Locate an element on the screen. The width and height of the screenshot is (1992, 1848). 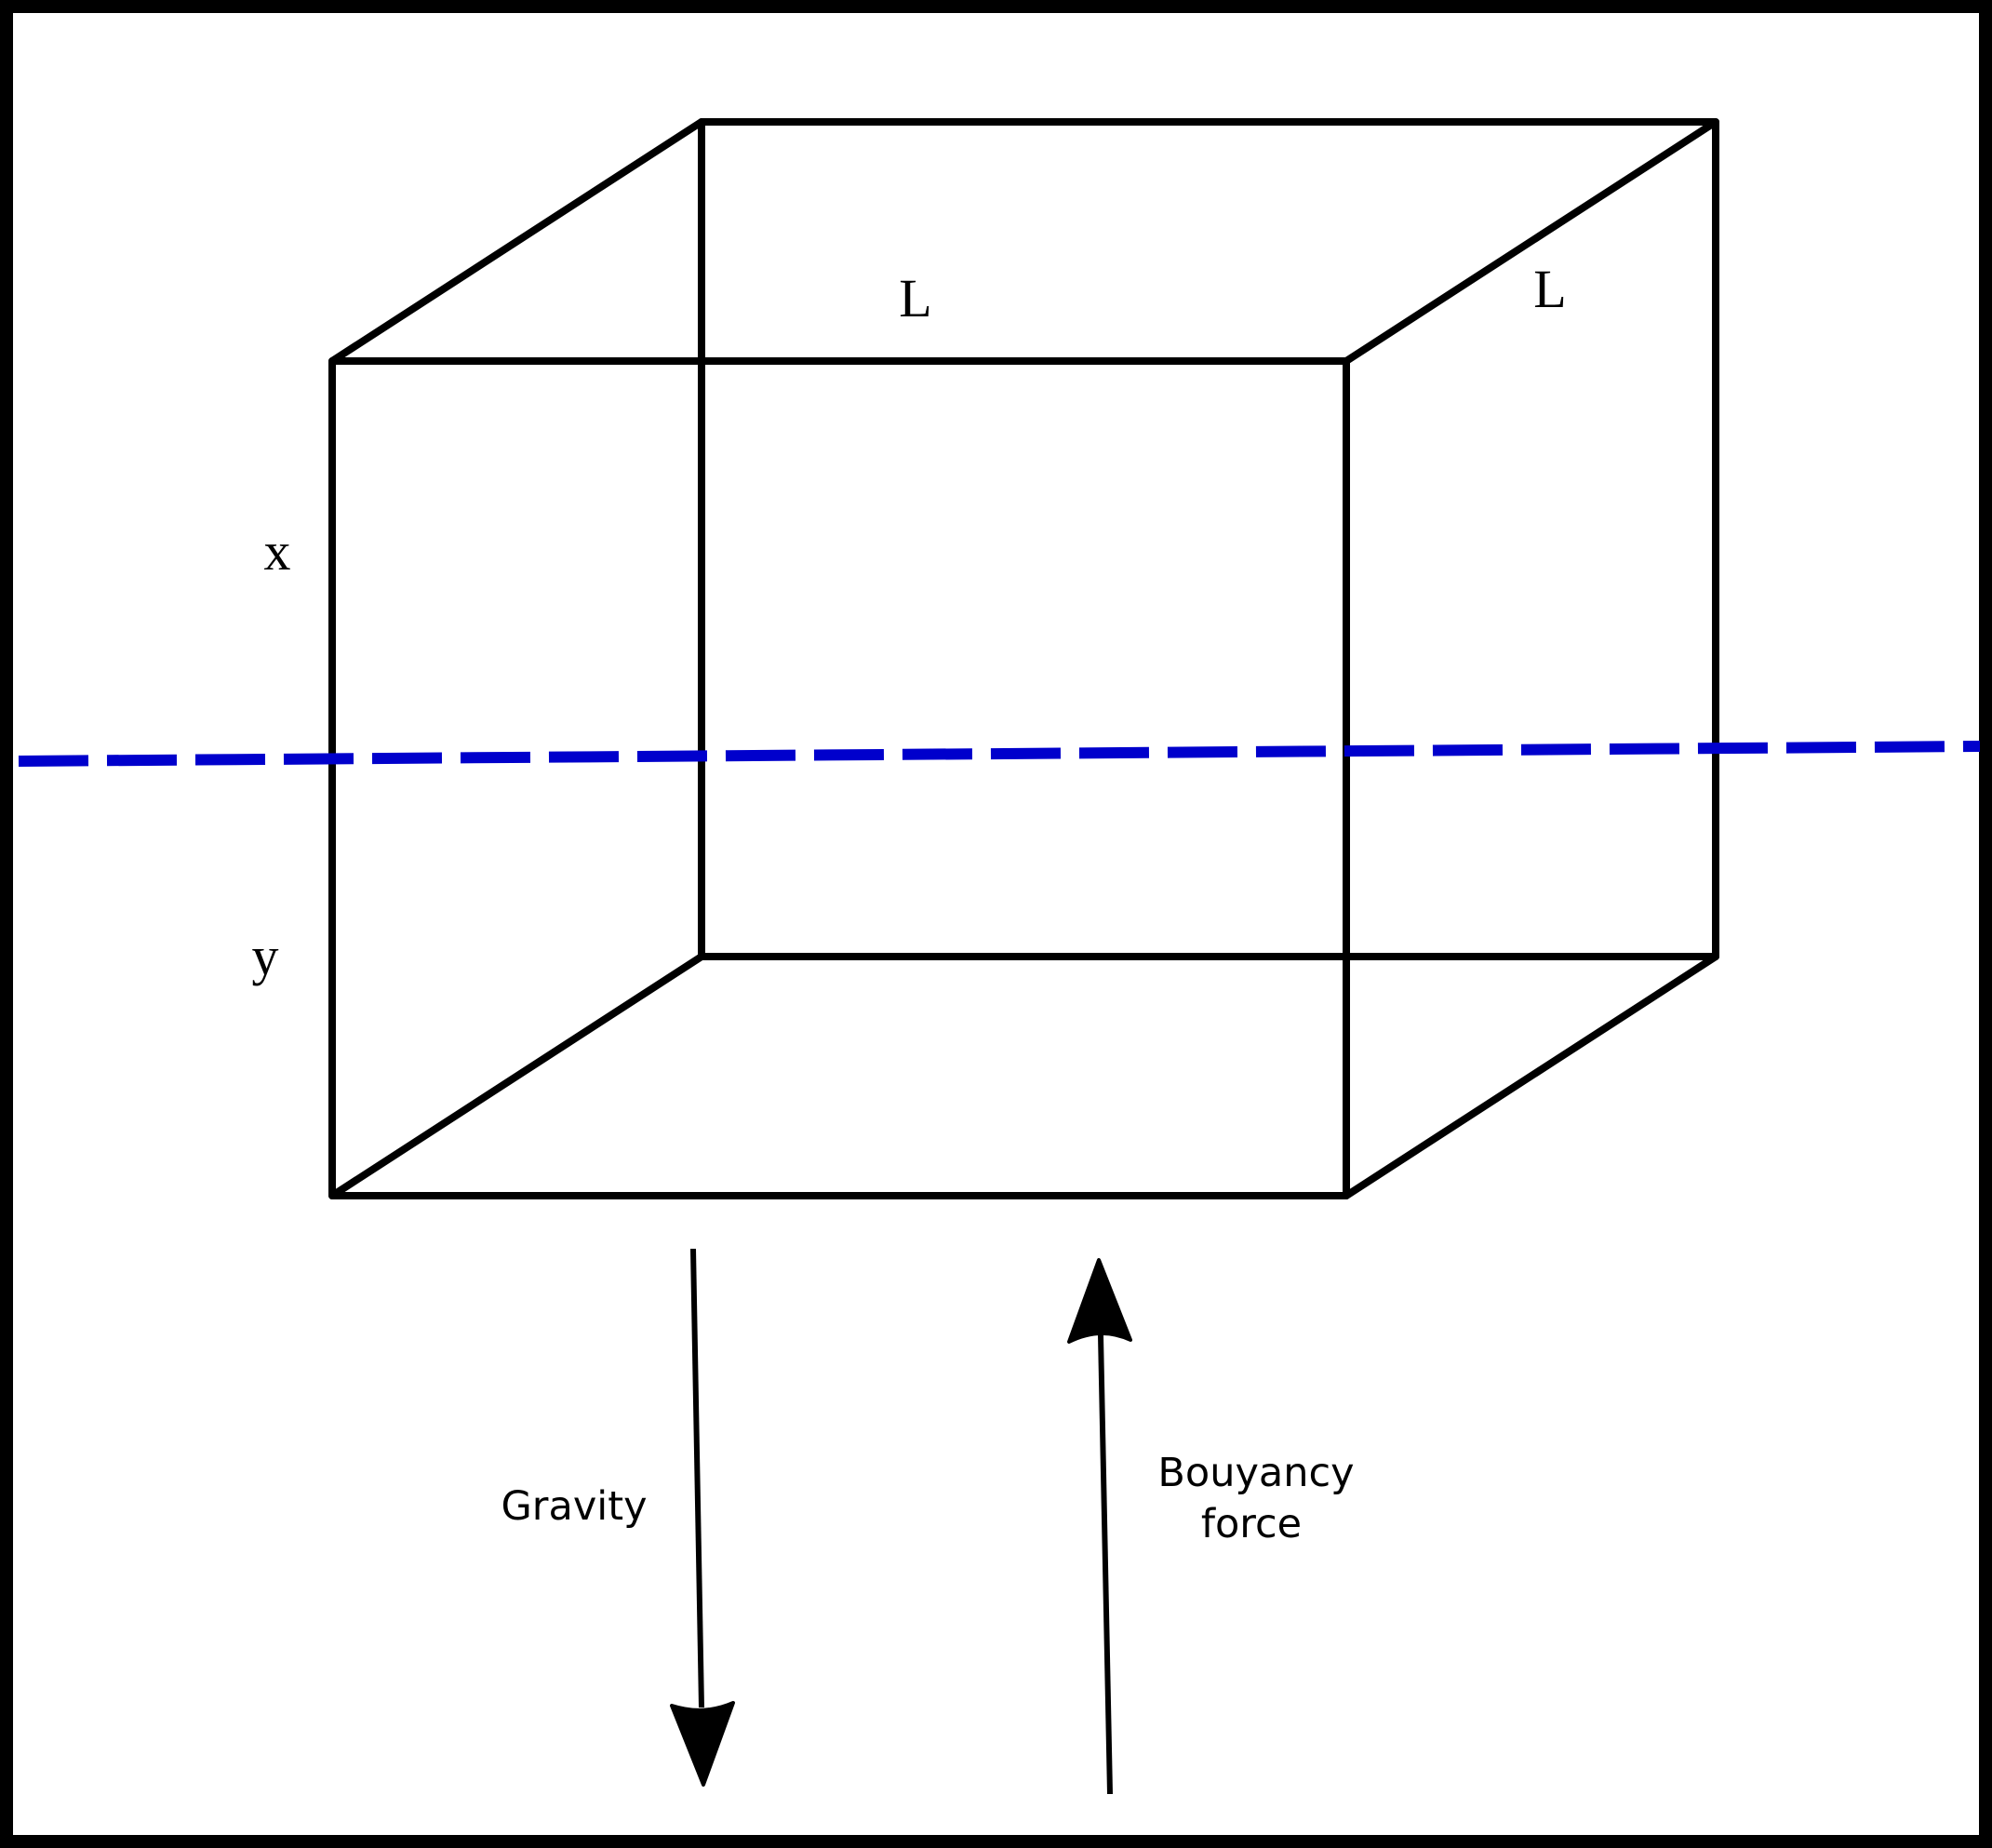
cube-edge-top-left is located at coordinates (516, 242).